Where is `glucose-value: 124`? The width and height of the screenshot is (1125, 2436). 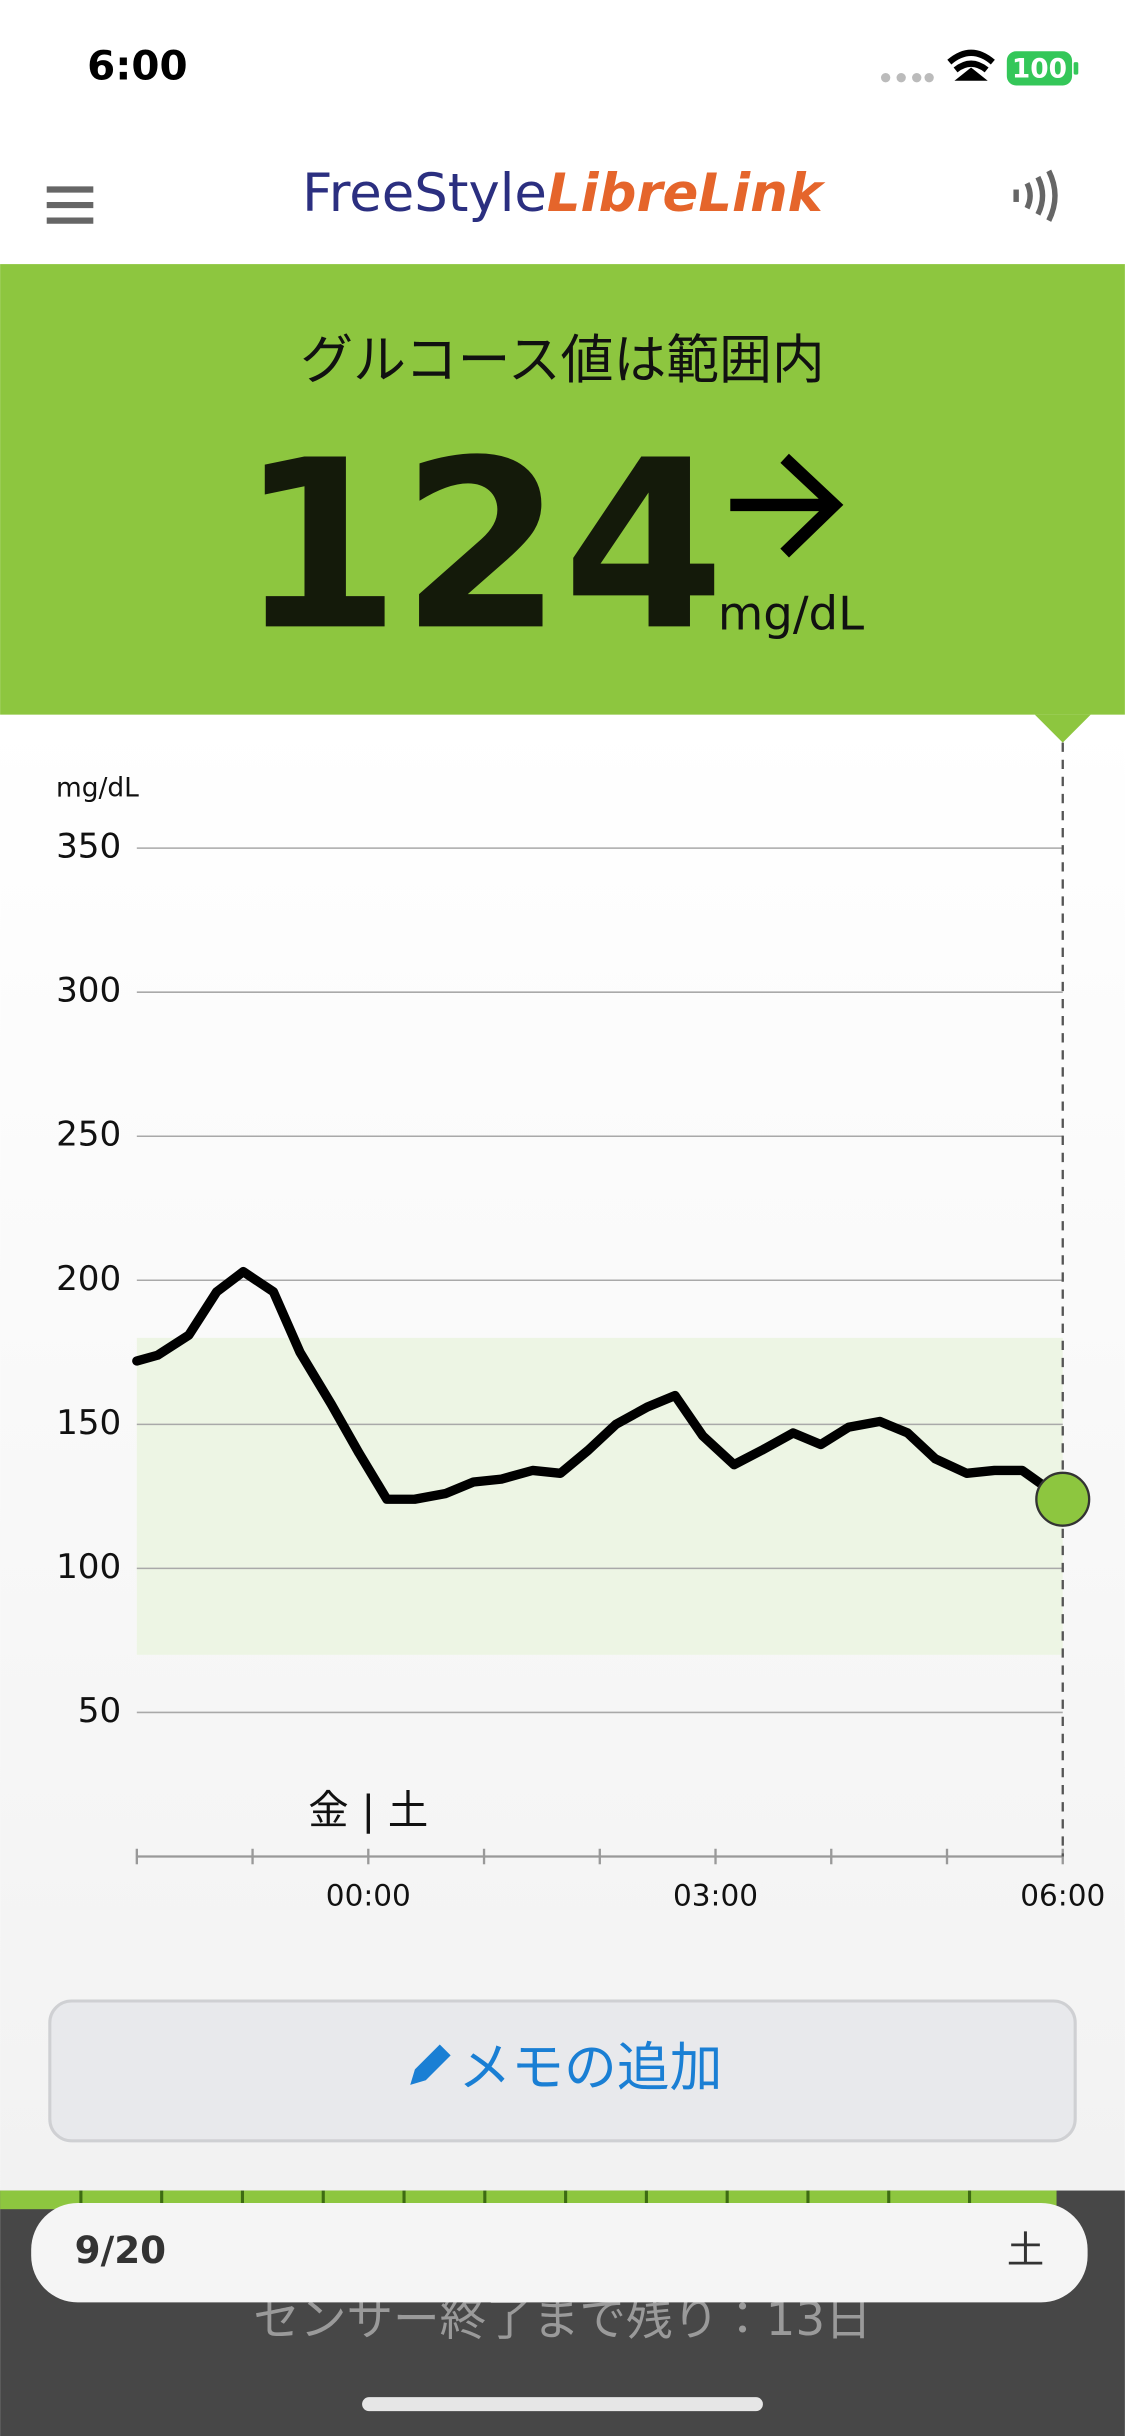 glucose-value: 124 is located at coordinates (482, 545).